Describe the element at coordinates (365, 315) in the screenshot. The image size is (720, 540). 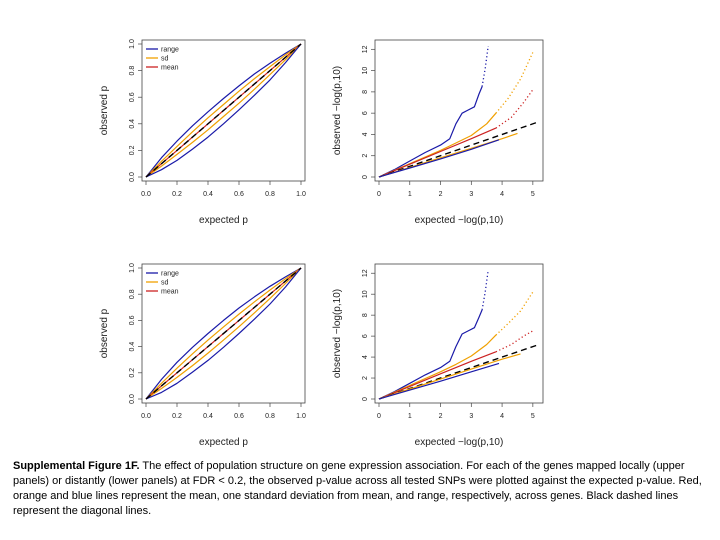
I see `y-tick-label: 8` at that location.